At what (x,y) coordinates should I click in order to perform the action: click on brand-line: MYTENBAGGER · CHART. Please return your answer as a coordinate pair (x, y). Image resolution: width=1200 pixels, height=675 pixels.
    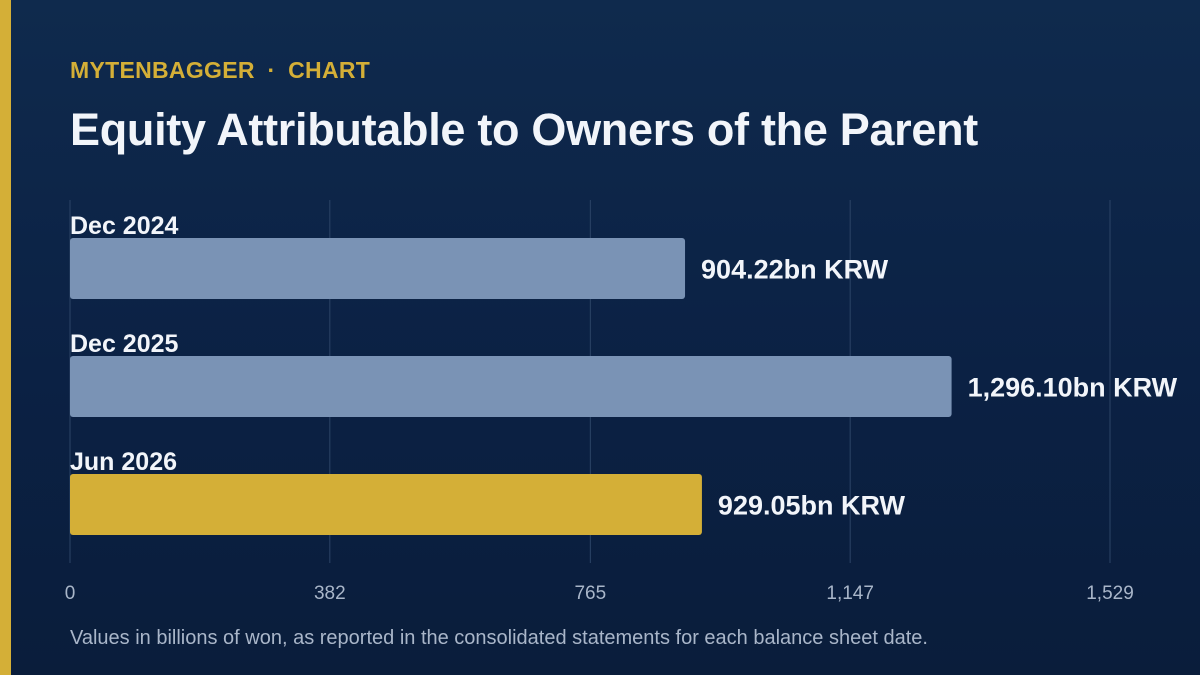
    Looking at the image, I should click on (220, 70).